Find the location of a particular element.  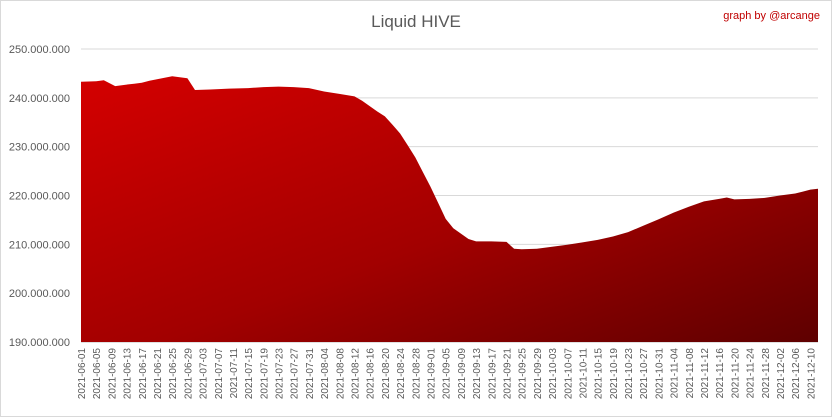

x-tick-label: 2021-07-27 is located at coordinates (295, 374).